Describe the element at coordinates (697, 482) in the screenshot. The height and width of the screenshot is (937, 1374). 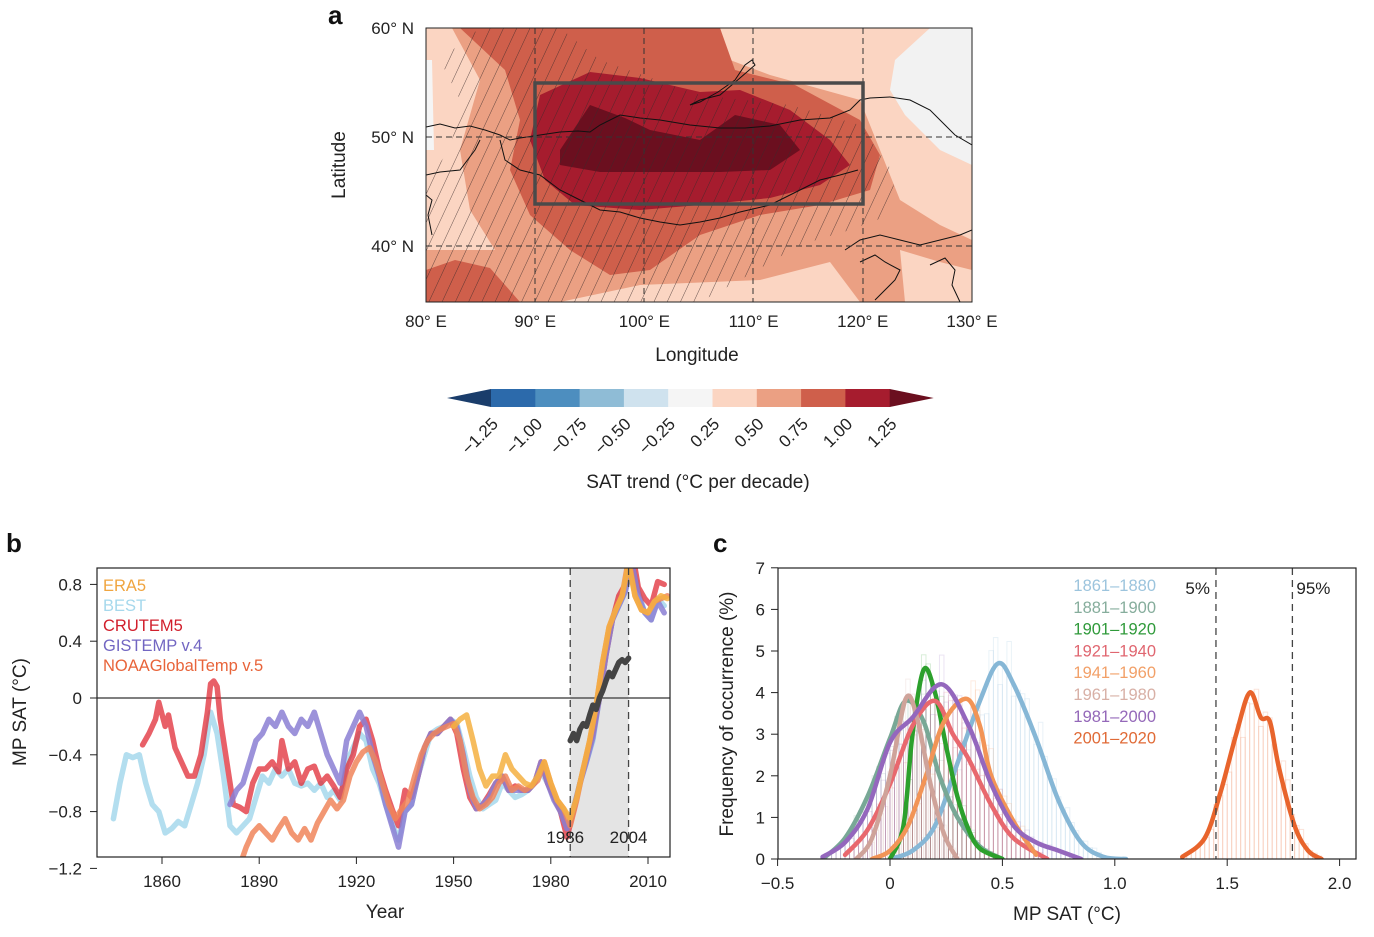
I see `colorbar-label: SAT trend (°C per decade)` at that location.